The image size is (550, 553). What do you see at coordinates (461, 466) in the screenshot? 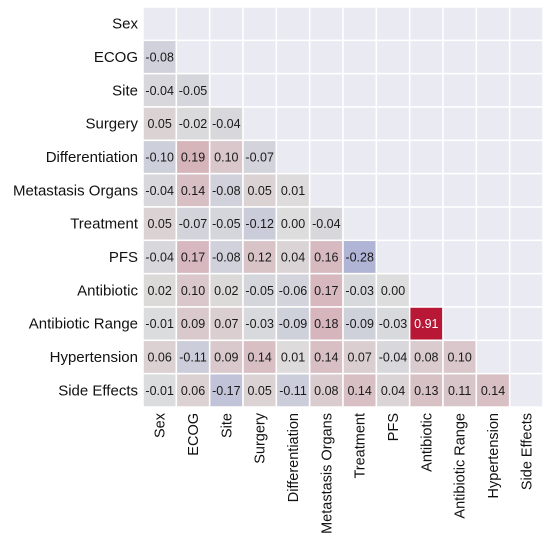
I see `x-tick-label: Antibiotic Range` at bounding box center [461, 466].